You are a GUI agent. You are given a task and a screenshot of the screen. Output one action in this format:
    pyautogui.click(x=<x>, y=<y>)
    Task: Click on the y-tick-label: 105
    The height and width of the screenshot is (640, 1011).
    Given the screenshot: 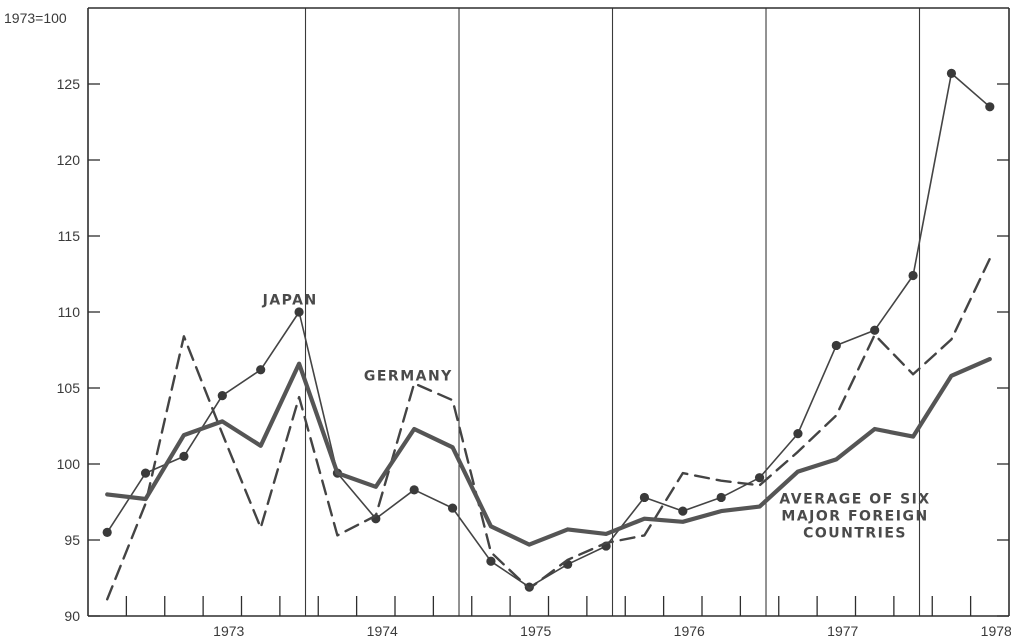 What is the action you would take?
    pyautogui.click(x=69, y=388)
    